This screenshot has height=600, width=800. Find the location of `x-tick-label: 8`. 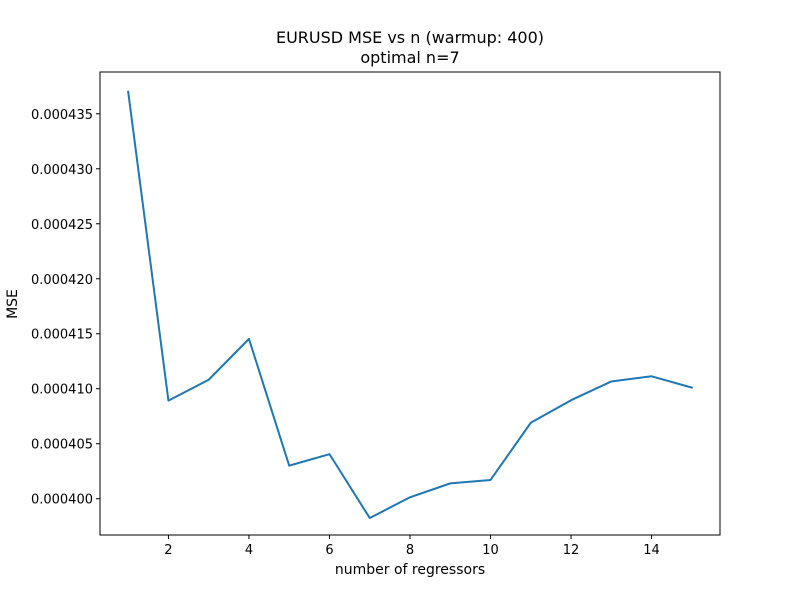

x-tick-label: 8 is located at coordinates (410, 550).